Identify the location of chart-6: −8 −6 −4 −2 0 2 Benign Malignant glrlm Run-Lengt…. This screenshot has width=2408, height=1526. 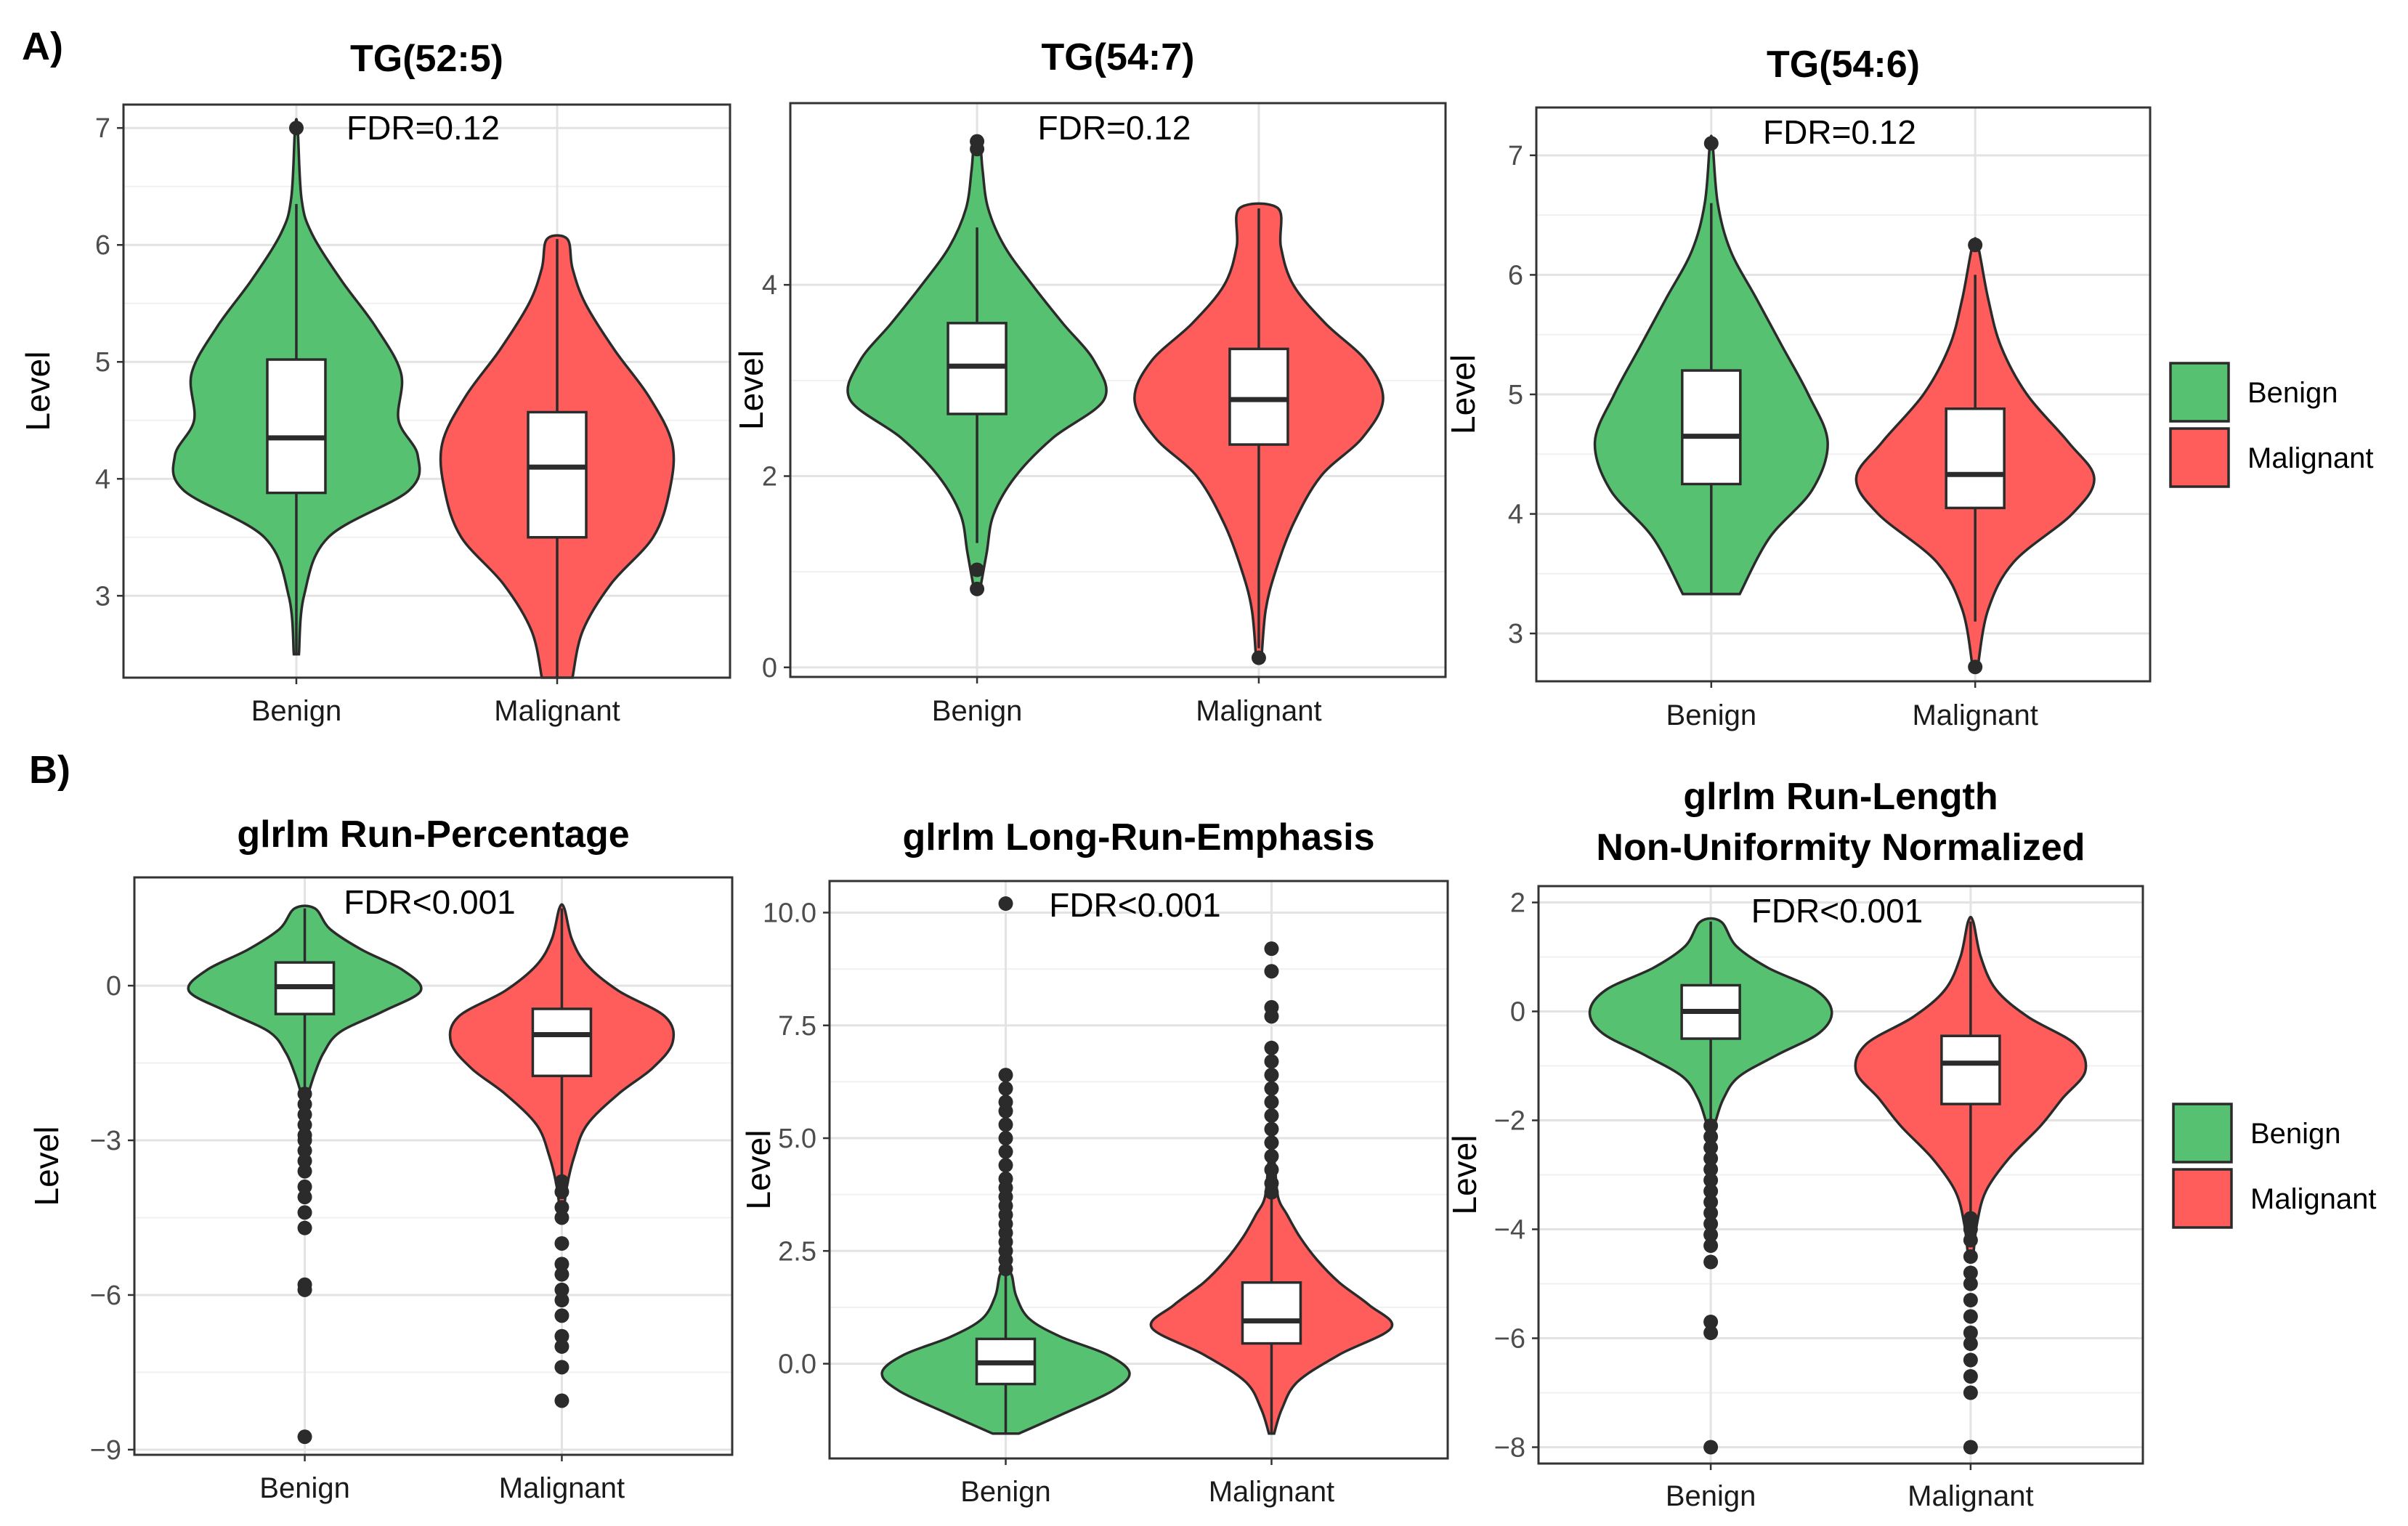
(1795, 1144).